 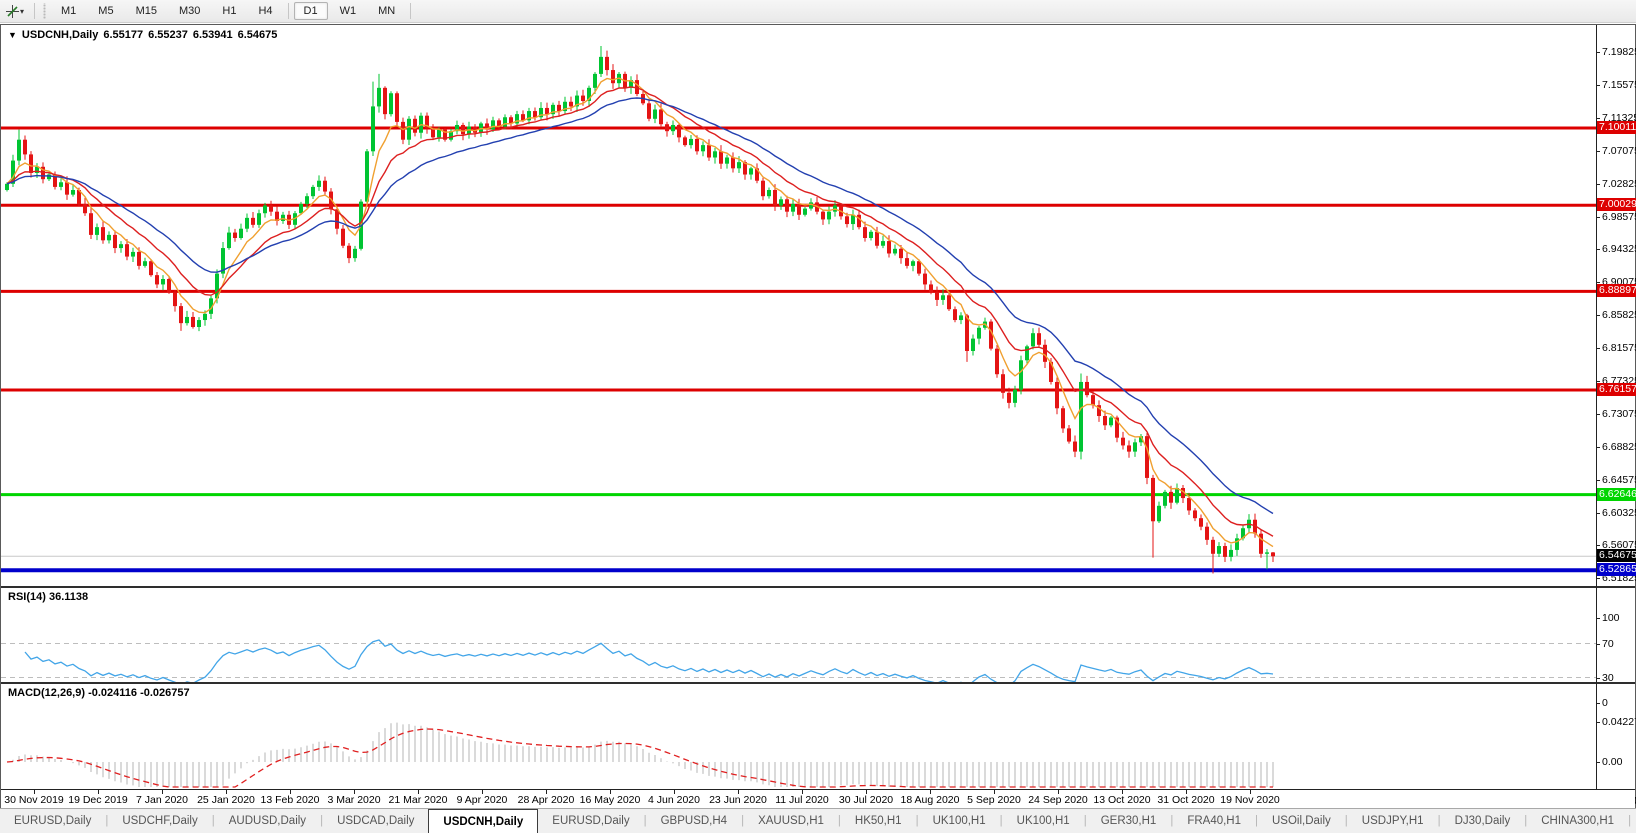 I want to click on chart-tab-usoil-h1: USOil,H1, so click(x=1633, y=821).